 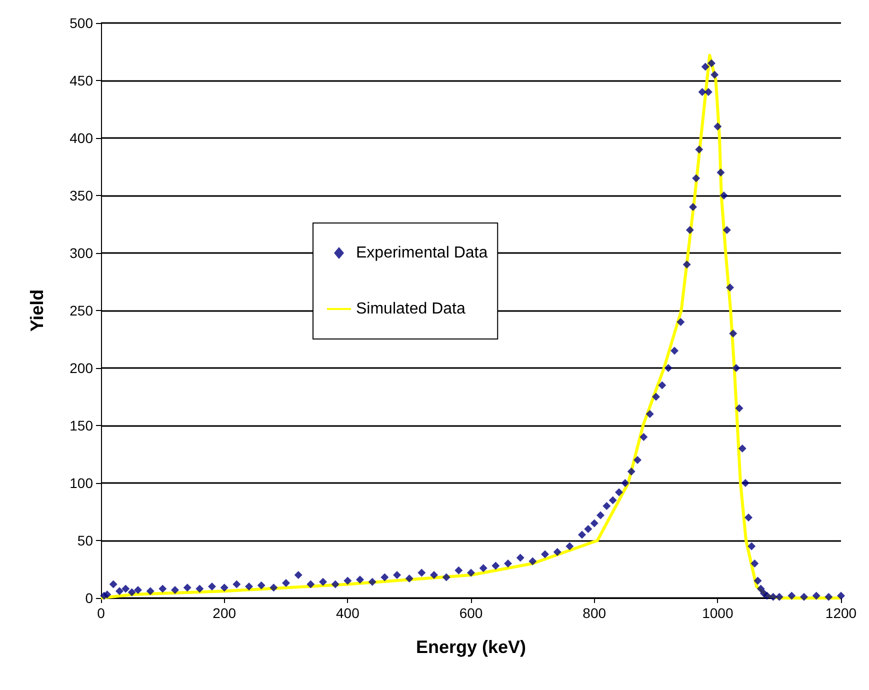 What do you see at coordinates (224, 613) in the screenshot?
I see `x-tick-label: 200` at bounding box center [224, 613].